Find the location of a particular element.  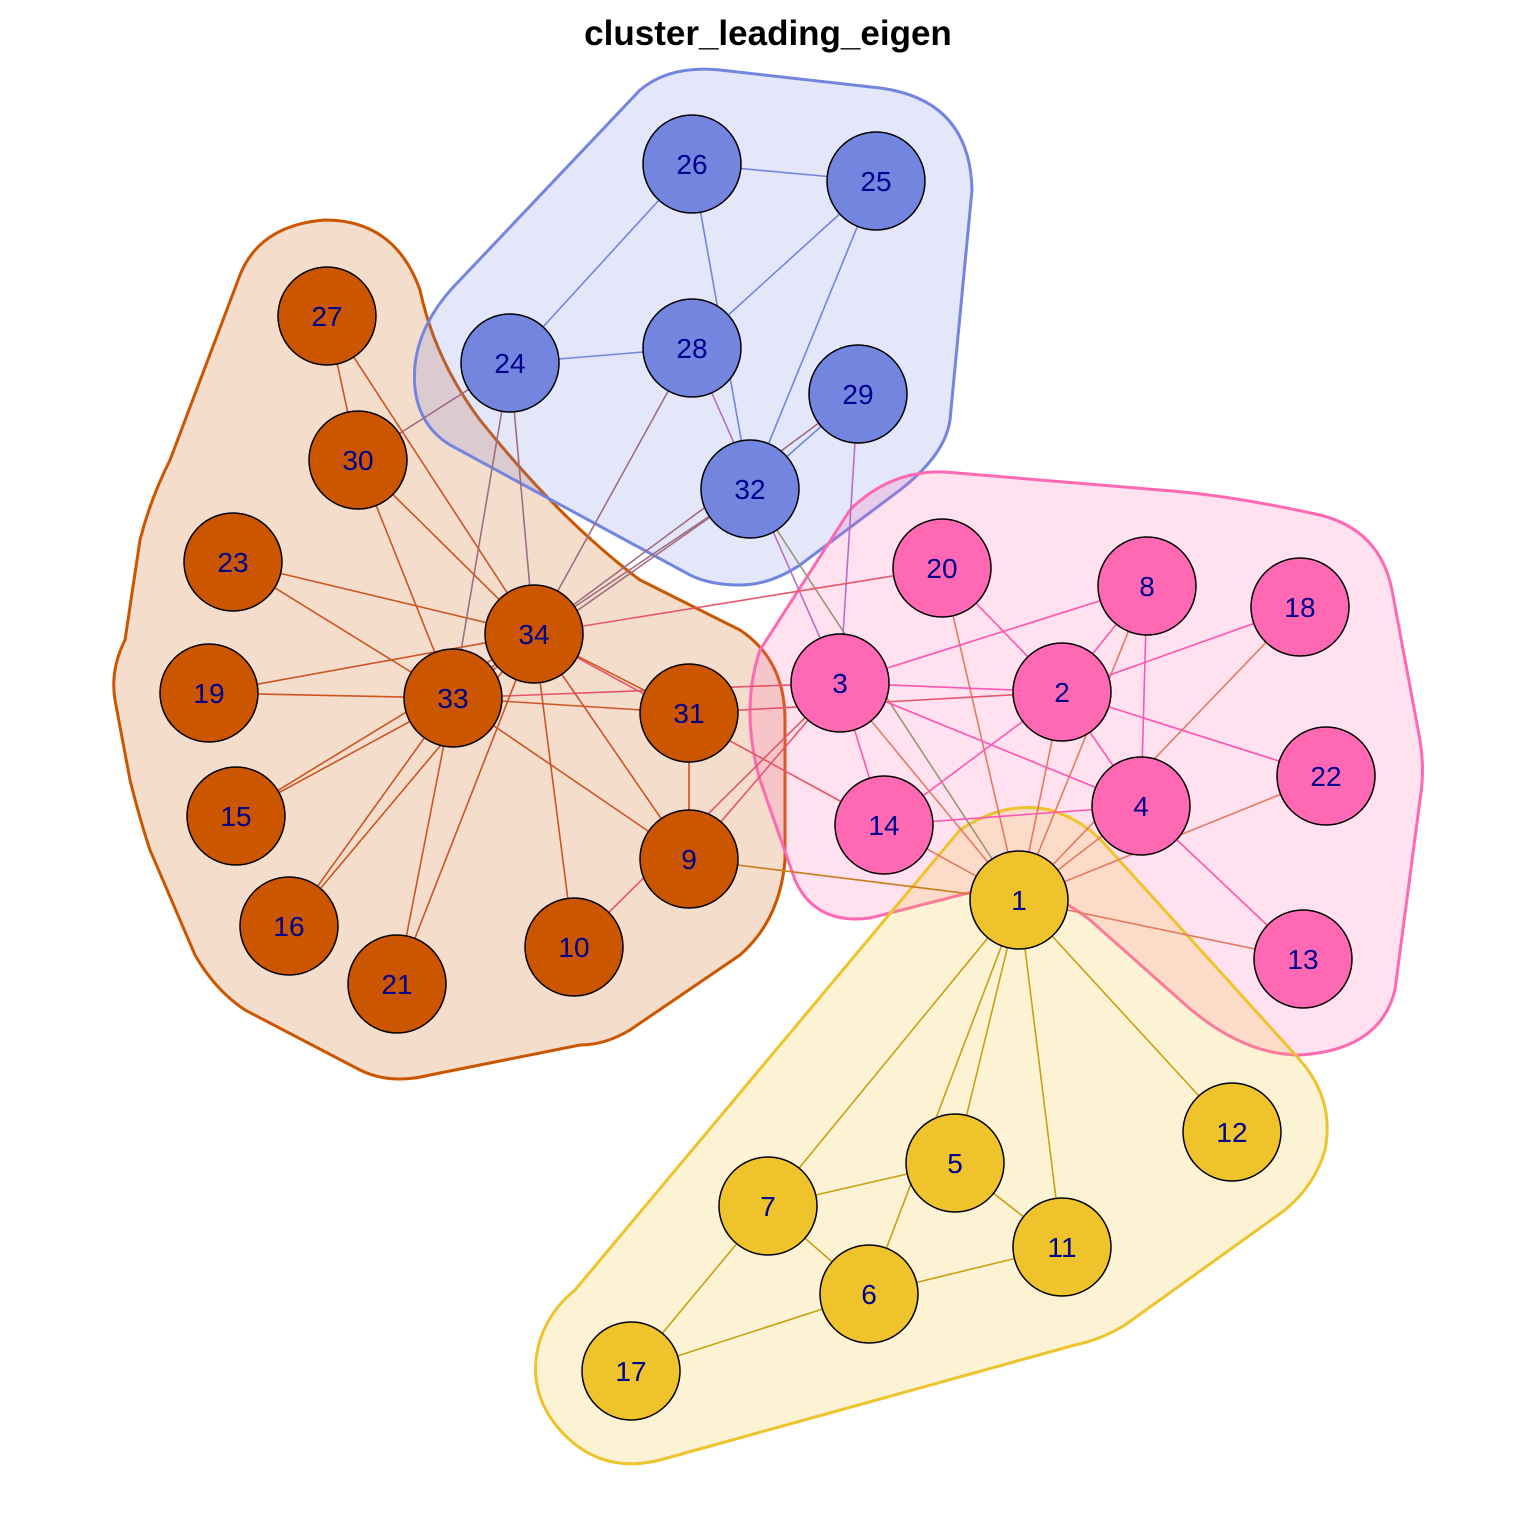

node-24: 24 is located at coordinates (510, 363).